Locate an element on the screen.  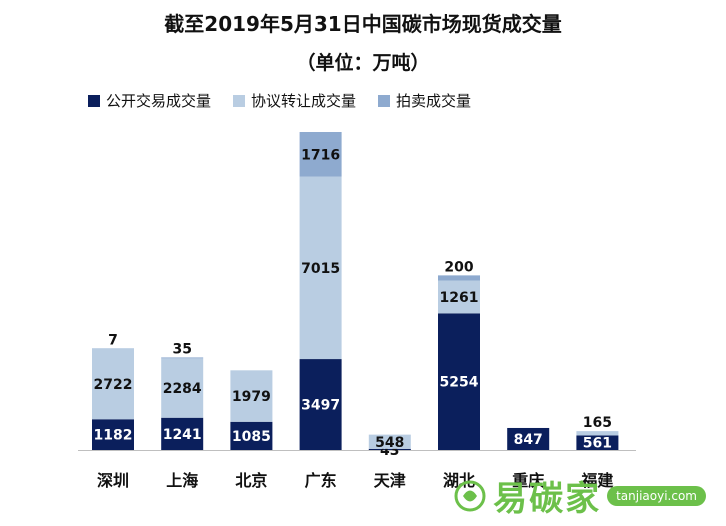
data-label: 1261 is located at coordinates (459, 298).